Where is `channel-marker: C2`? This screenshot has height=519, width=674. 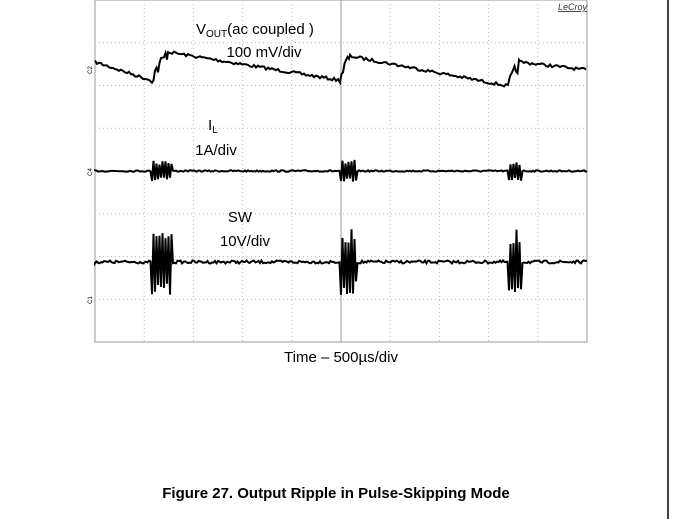 channel-marker: C2 is located at coordinates (91, 70).